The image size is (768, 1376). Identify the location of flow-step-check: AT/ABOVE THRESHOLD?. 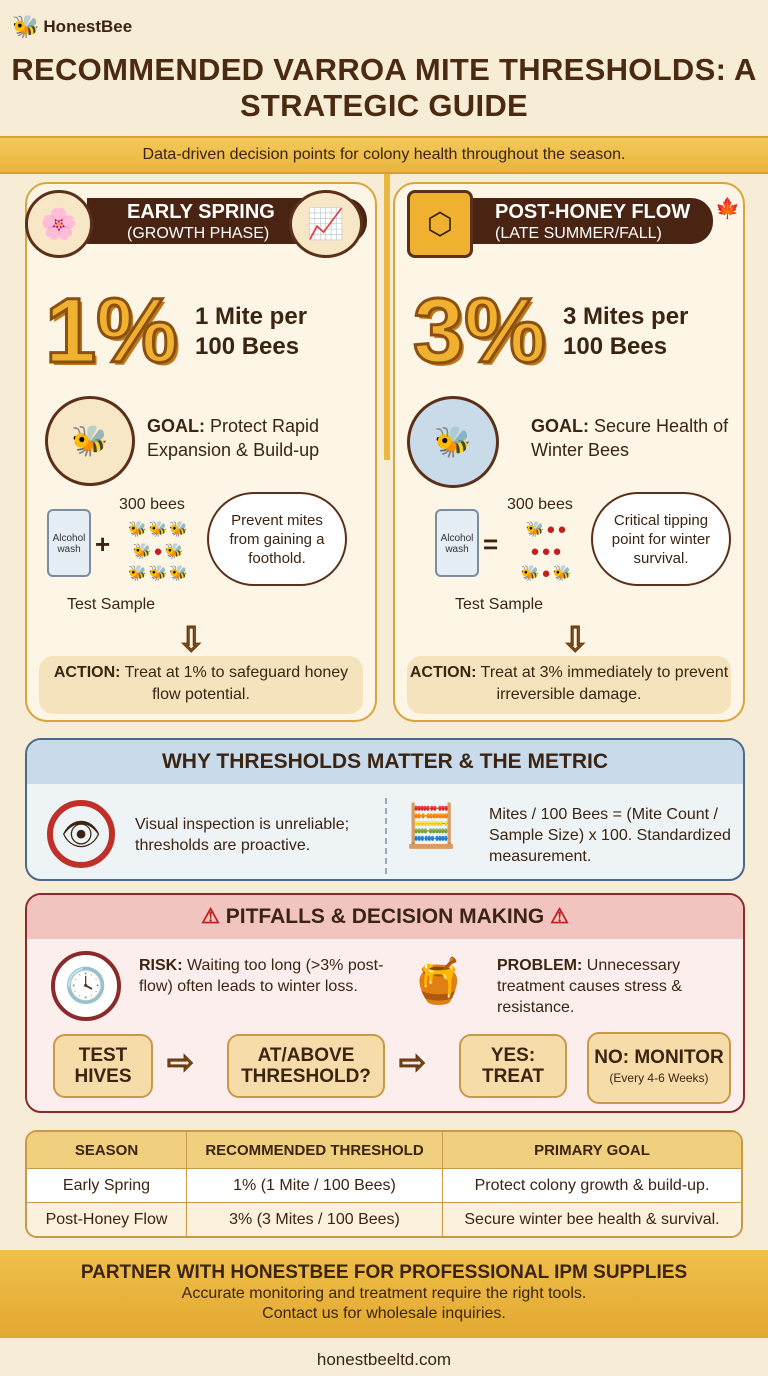
(306, 1066).